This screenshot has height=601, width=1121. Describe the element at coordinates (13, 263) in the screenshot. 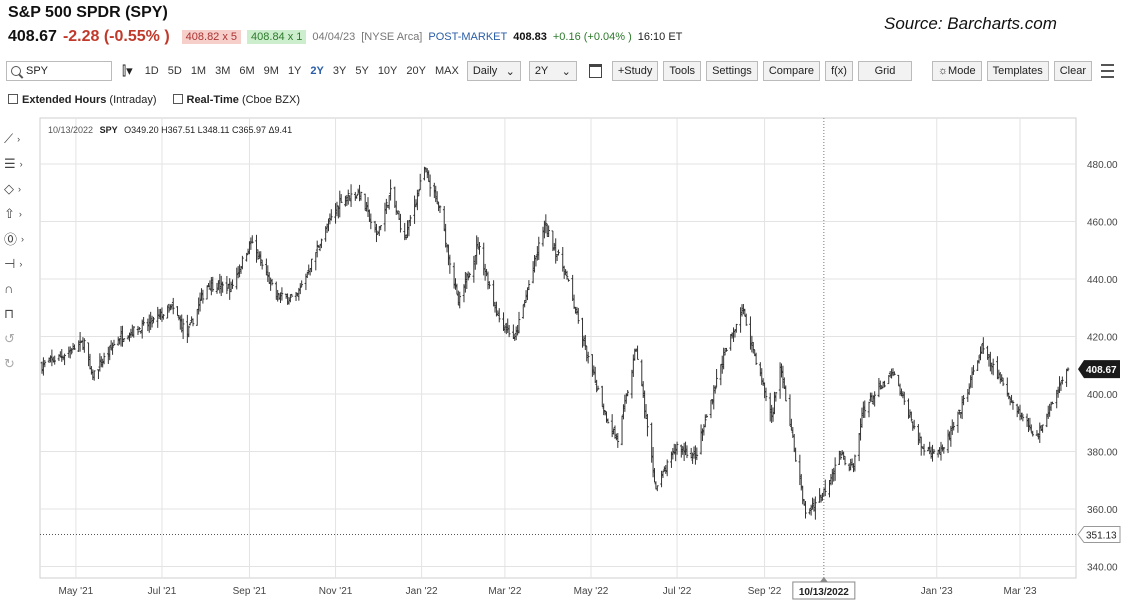

I see `measure-tool-icon: ⊣ ›` at that location.